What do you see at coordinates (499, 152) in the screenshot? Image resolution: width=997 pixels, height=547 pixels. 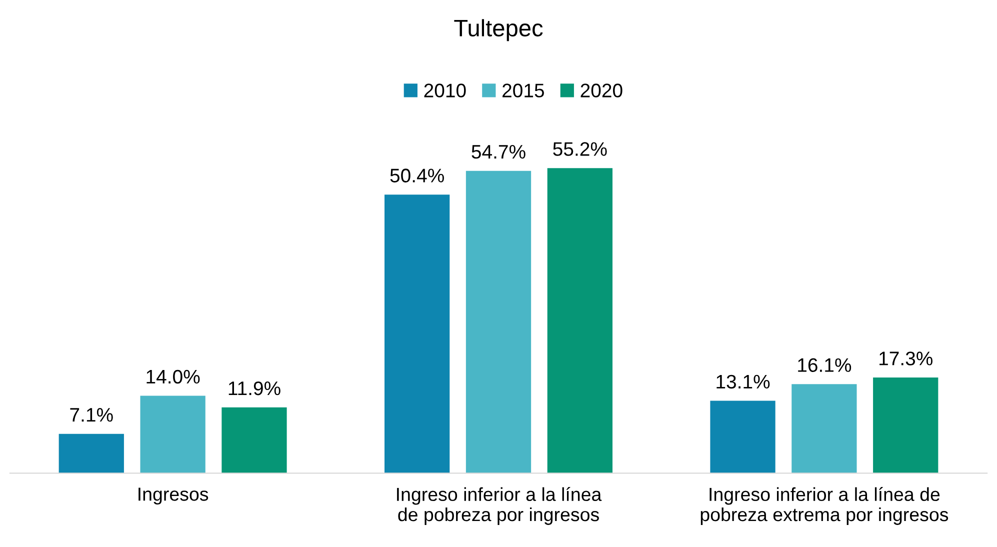 I see `data-label: 54.7%` at bounding box center [499, 152].